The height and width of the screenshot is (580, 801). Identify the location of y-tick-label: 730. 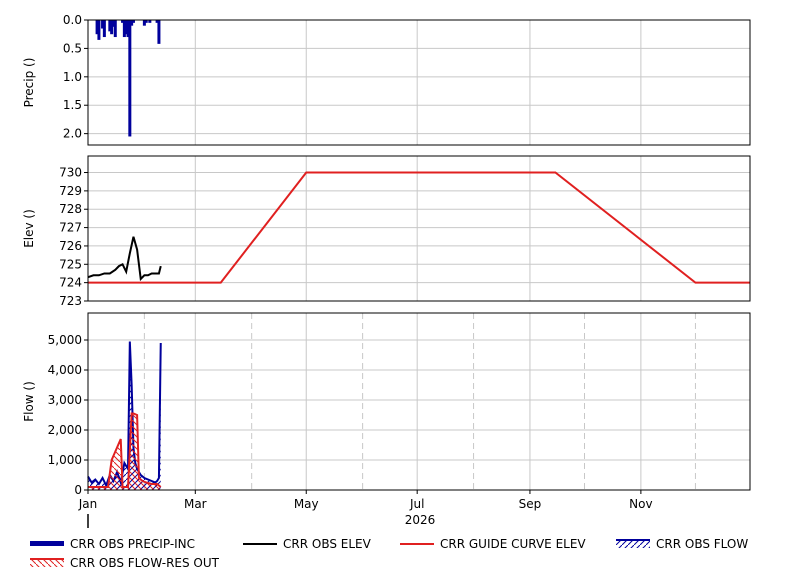
(70, 173).